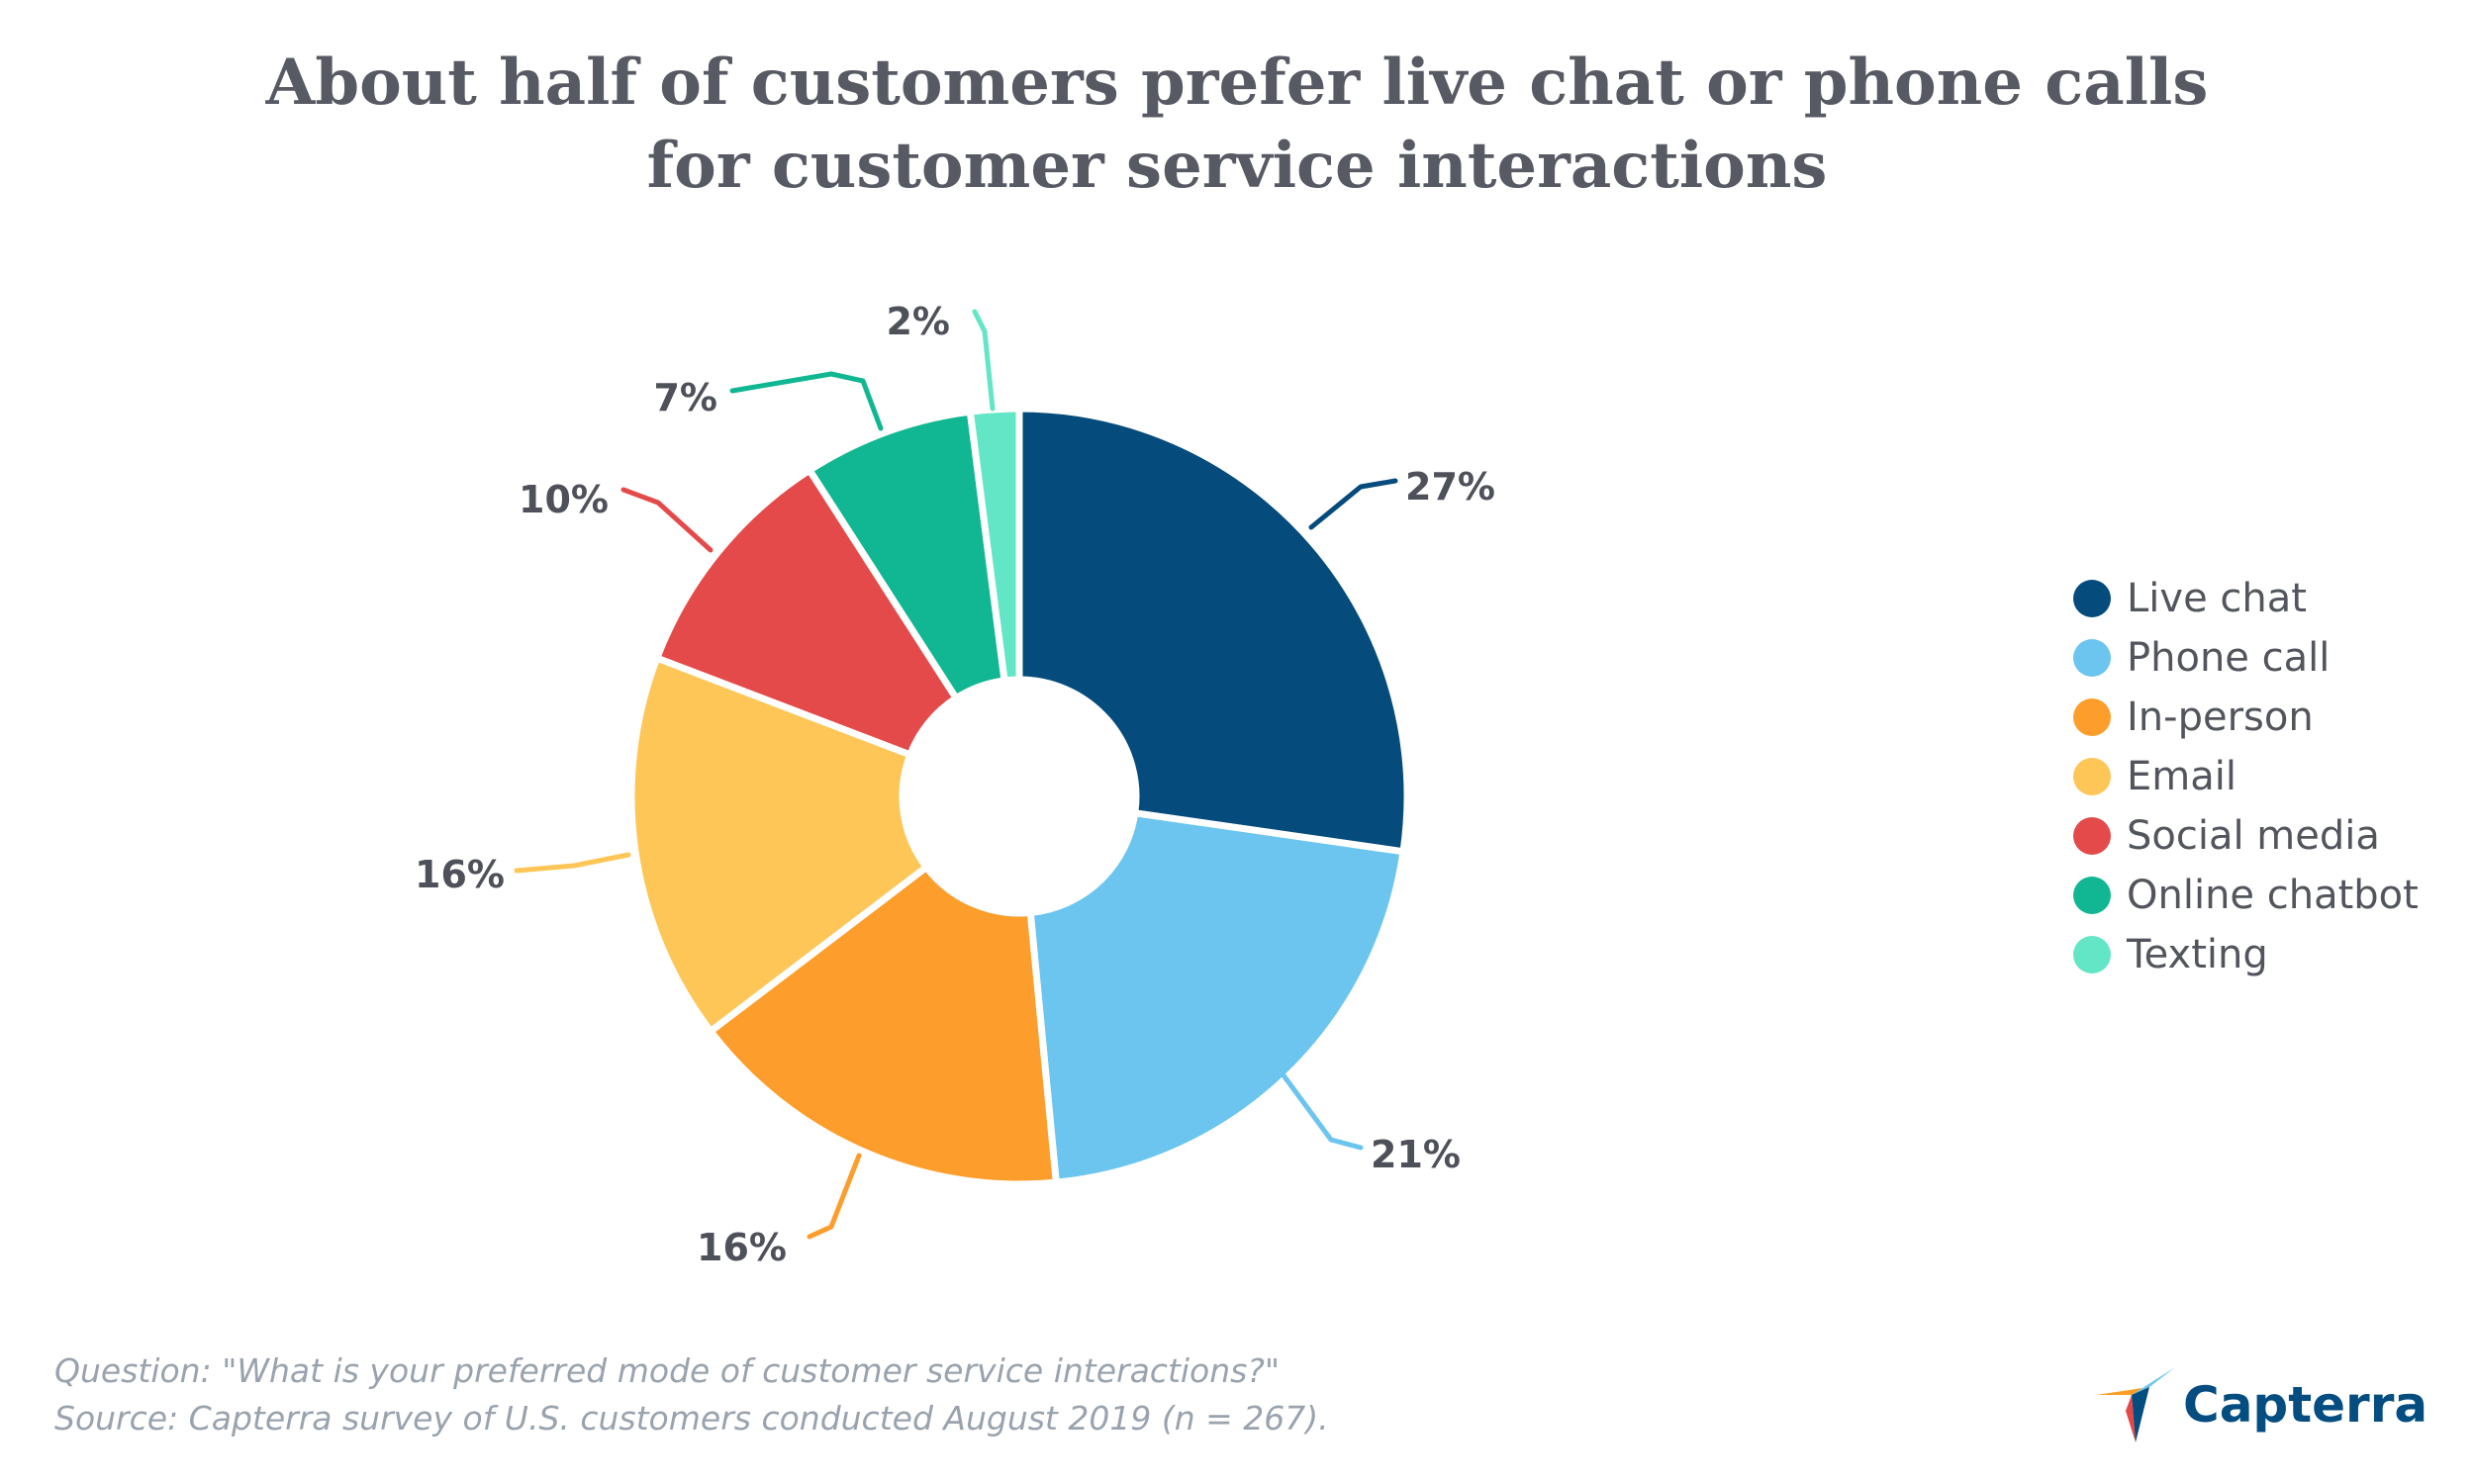 Image resolution: width=2474 pixels, height=1484 pixels. What do you see at coordinates (667, 520) in the screenshot?
I see `leader-line-social-media` at bounding box center [667, 520].